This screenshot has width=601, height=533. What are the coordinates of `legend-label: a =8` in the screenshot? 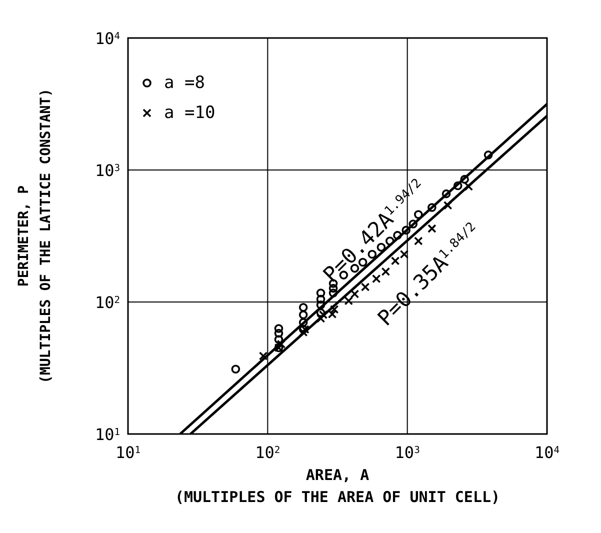 It's located at (184, 83).